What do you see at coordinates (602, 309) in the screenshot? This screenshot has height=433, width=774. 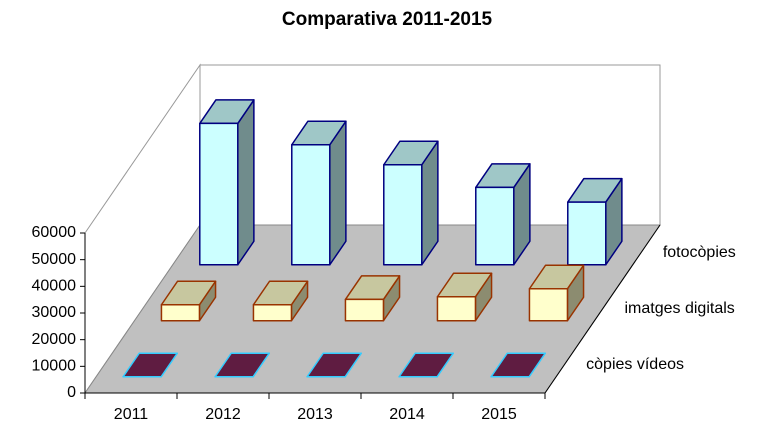 I see `depth-axis` at bounding box center [602, 309].